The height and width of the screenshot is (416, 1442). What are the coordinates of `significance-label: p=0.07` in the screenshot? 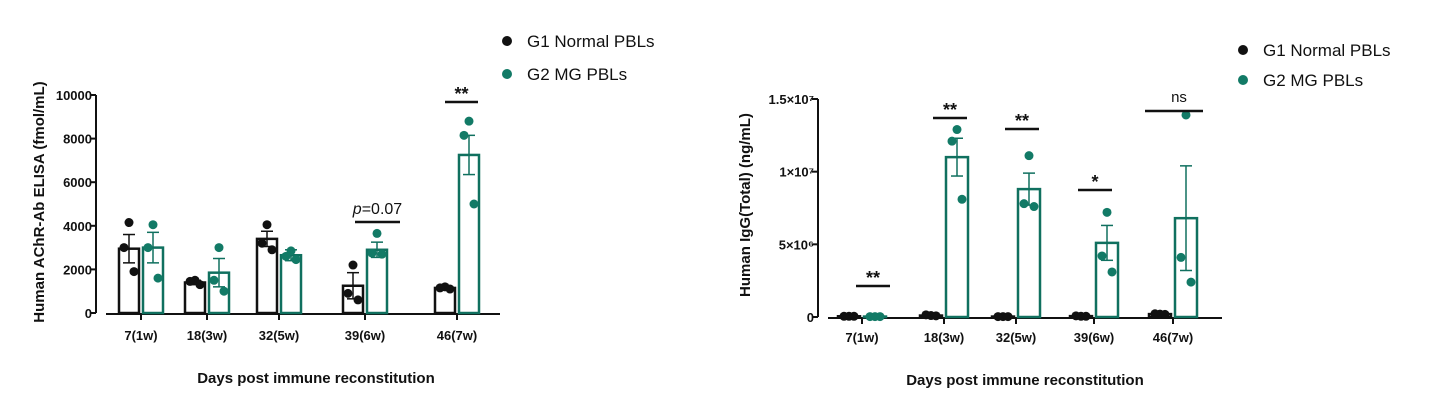 It's located at (377, 209).